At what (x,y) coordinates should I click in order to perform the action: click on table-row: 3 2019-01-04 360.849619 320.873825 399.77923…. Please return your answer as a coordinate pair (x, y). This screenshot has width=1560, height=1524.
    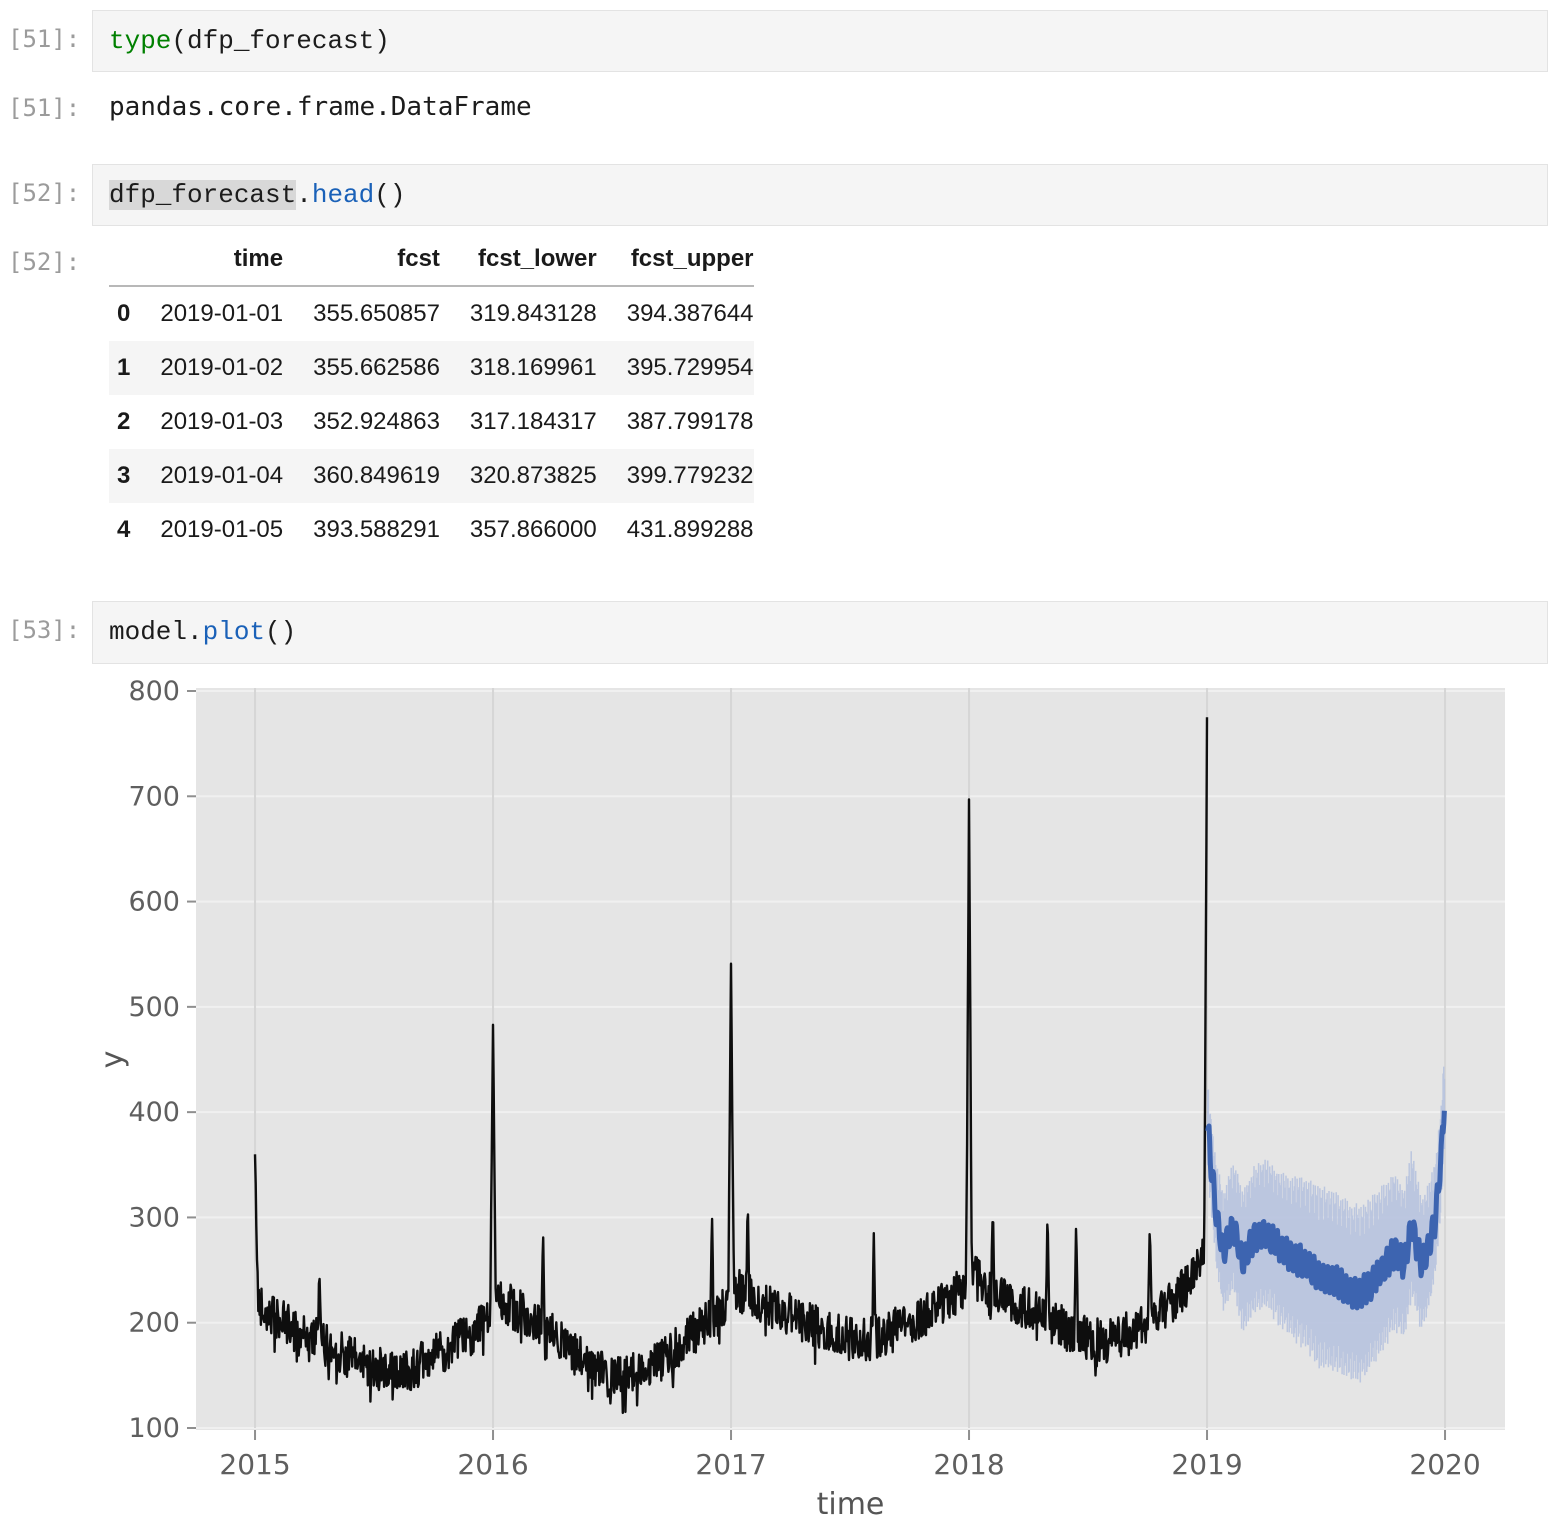
    Looking at the image, I should click on (431, 476).